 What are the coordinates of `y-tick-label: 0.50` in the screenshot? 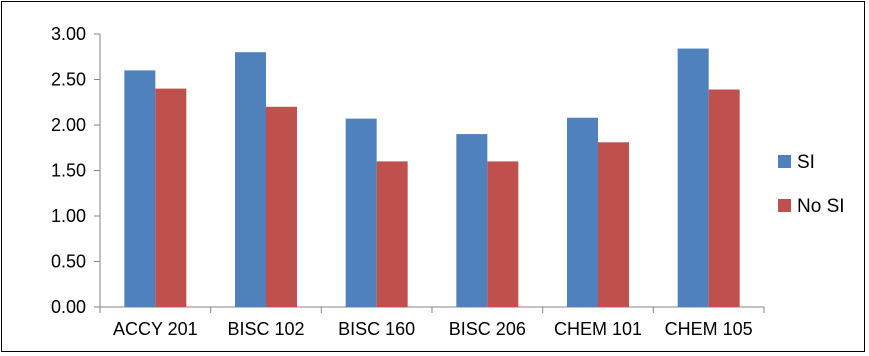 It's located at (68, 262).